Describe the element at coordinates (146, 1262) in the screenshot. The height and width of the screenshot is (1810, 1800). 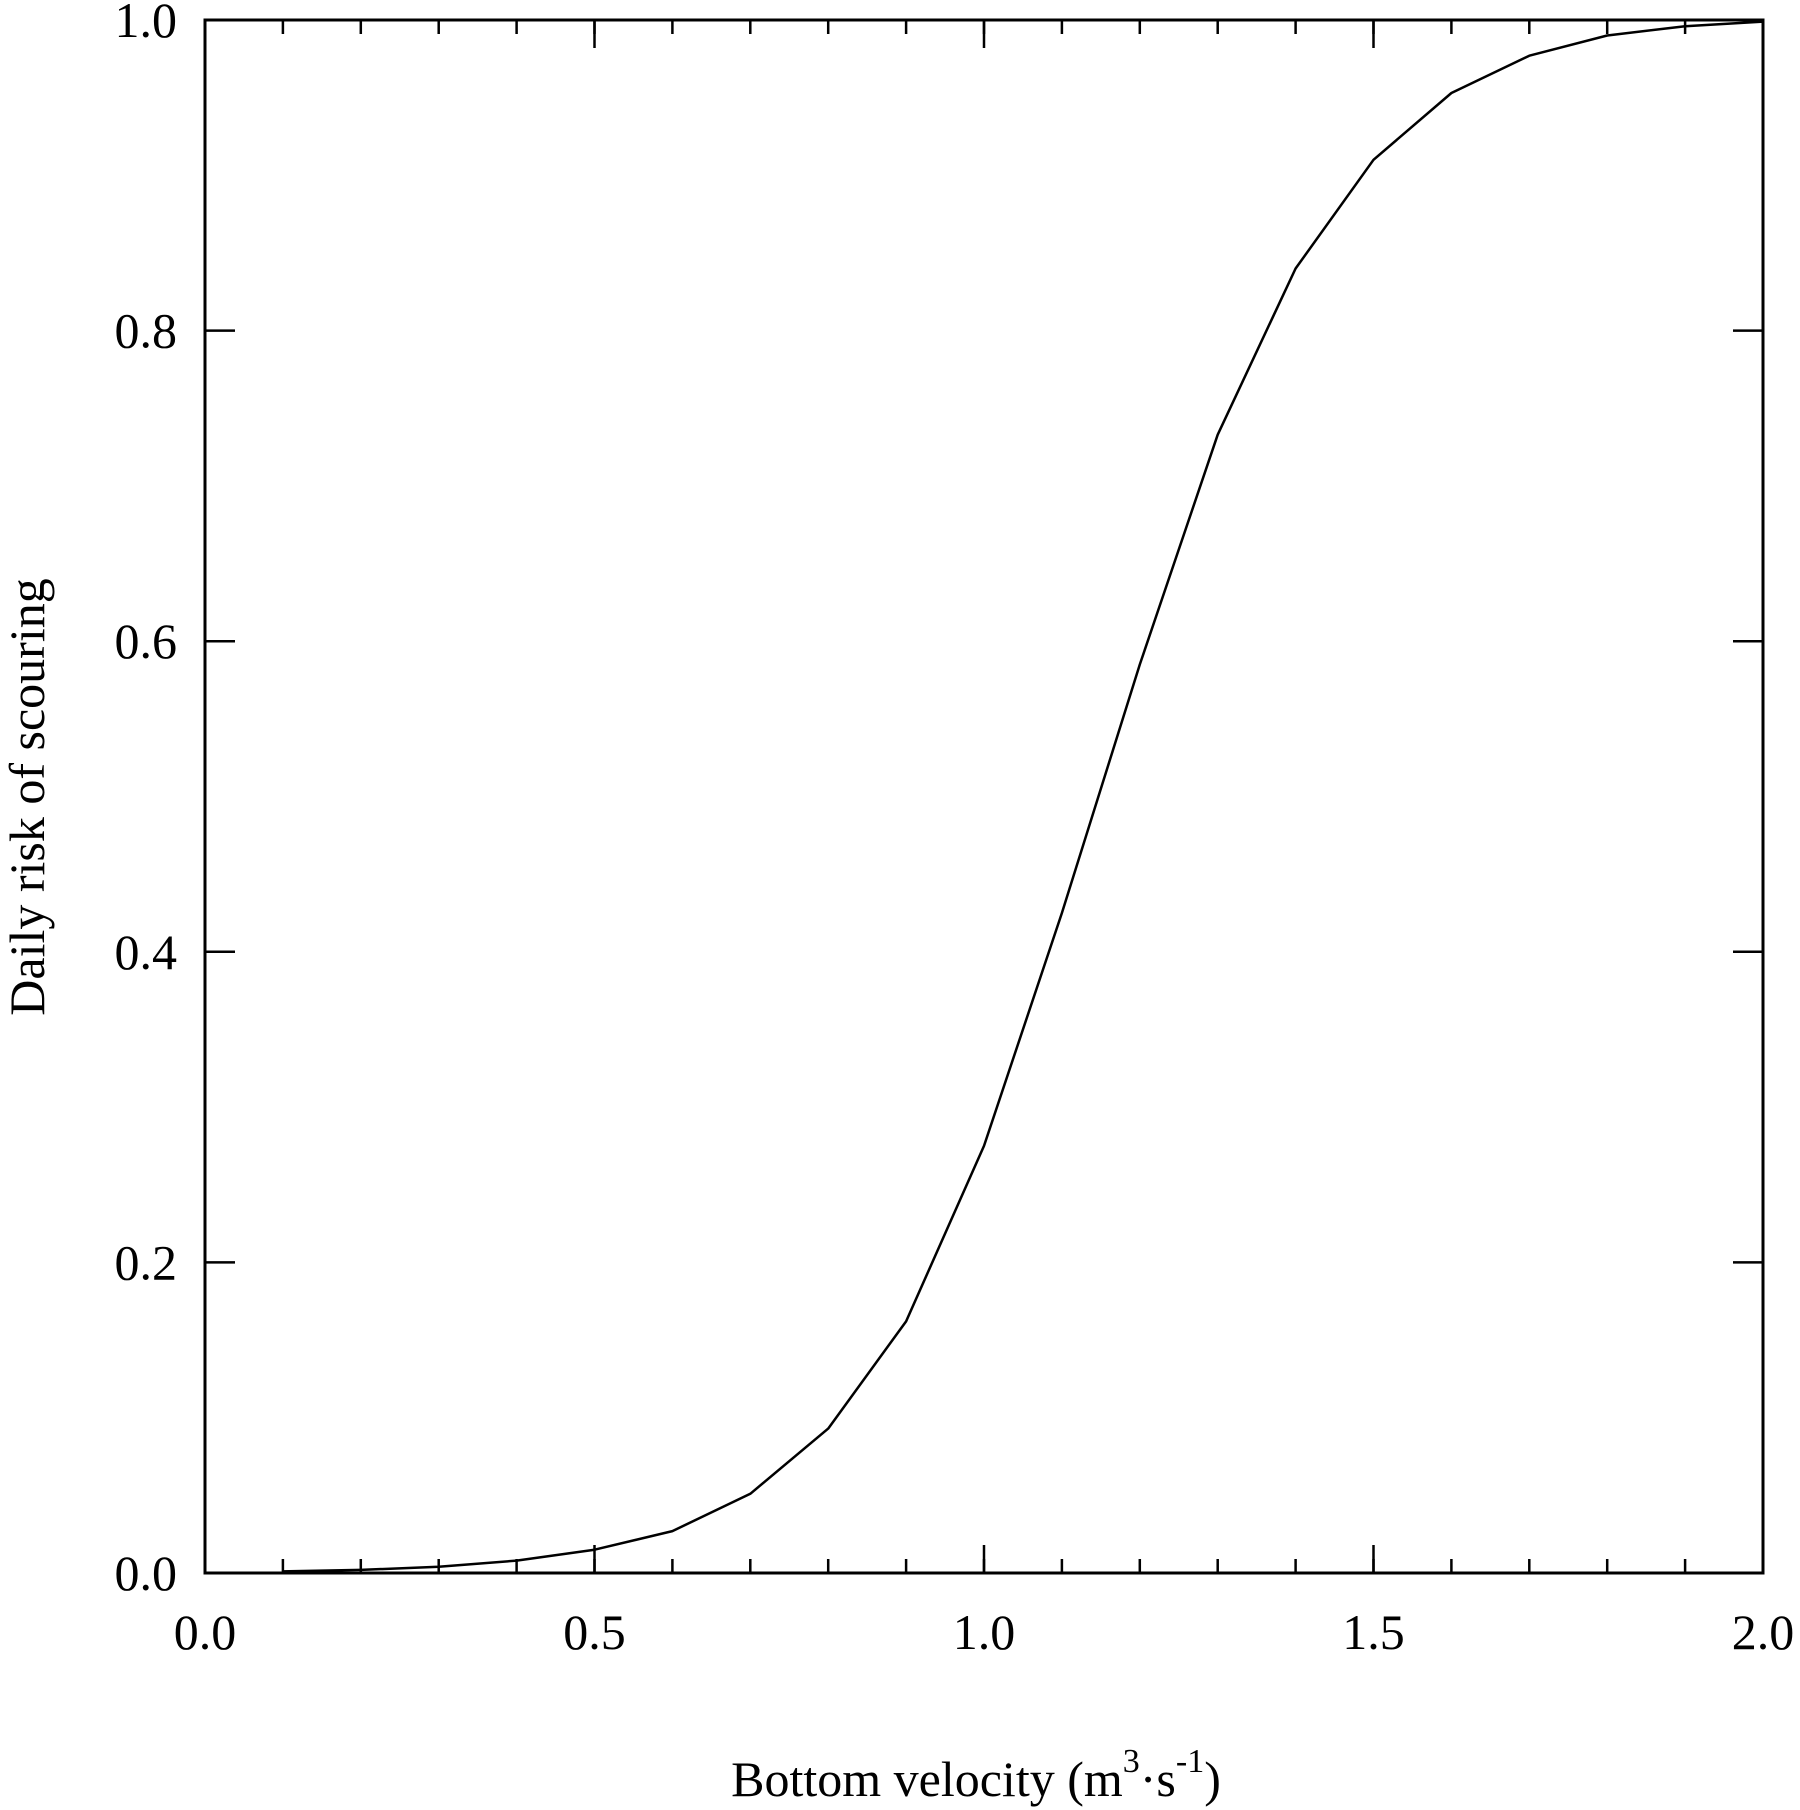
I see `y-tick-label: 0.2` at that location.